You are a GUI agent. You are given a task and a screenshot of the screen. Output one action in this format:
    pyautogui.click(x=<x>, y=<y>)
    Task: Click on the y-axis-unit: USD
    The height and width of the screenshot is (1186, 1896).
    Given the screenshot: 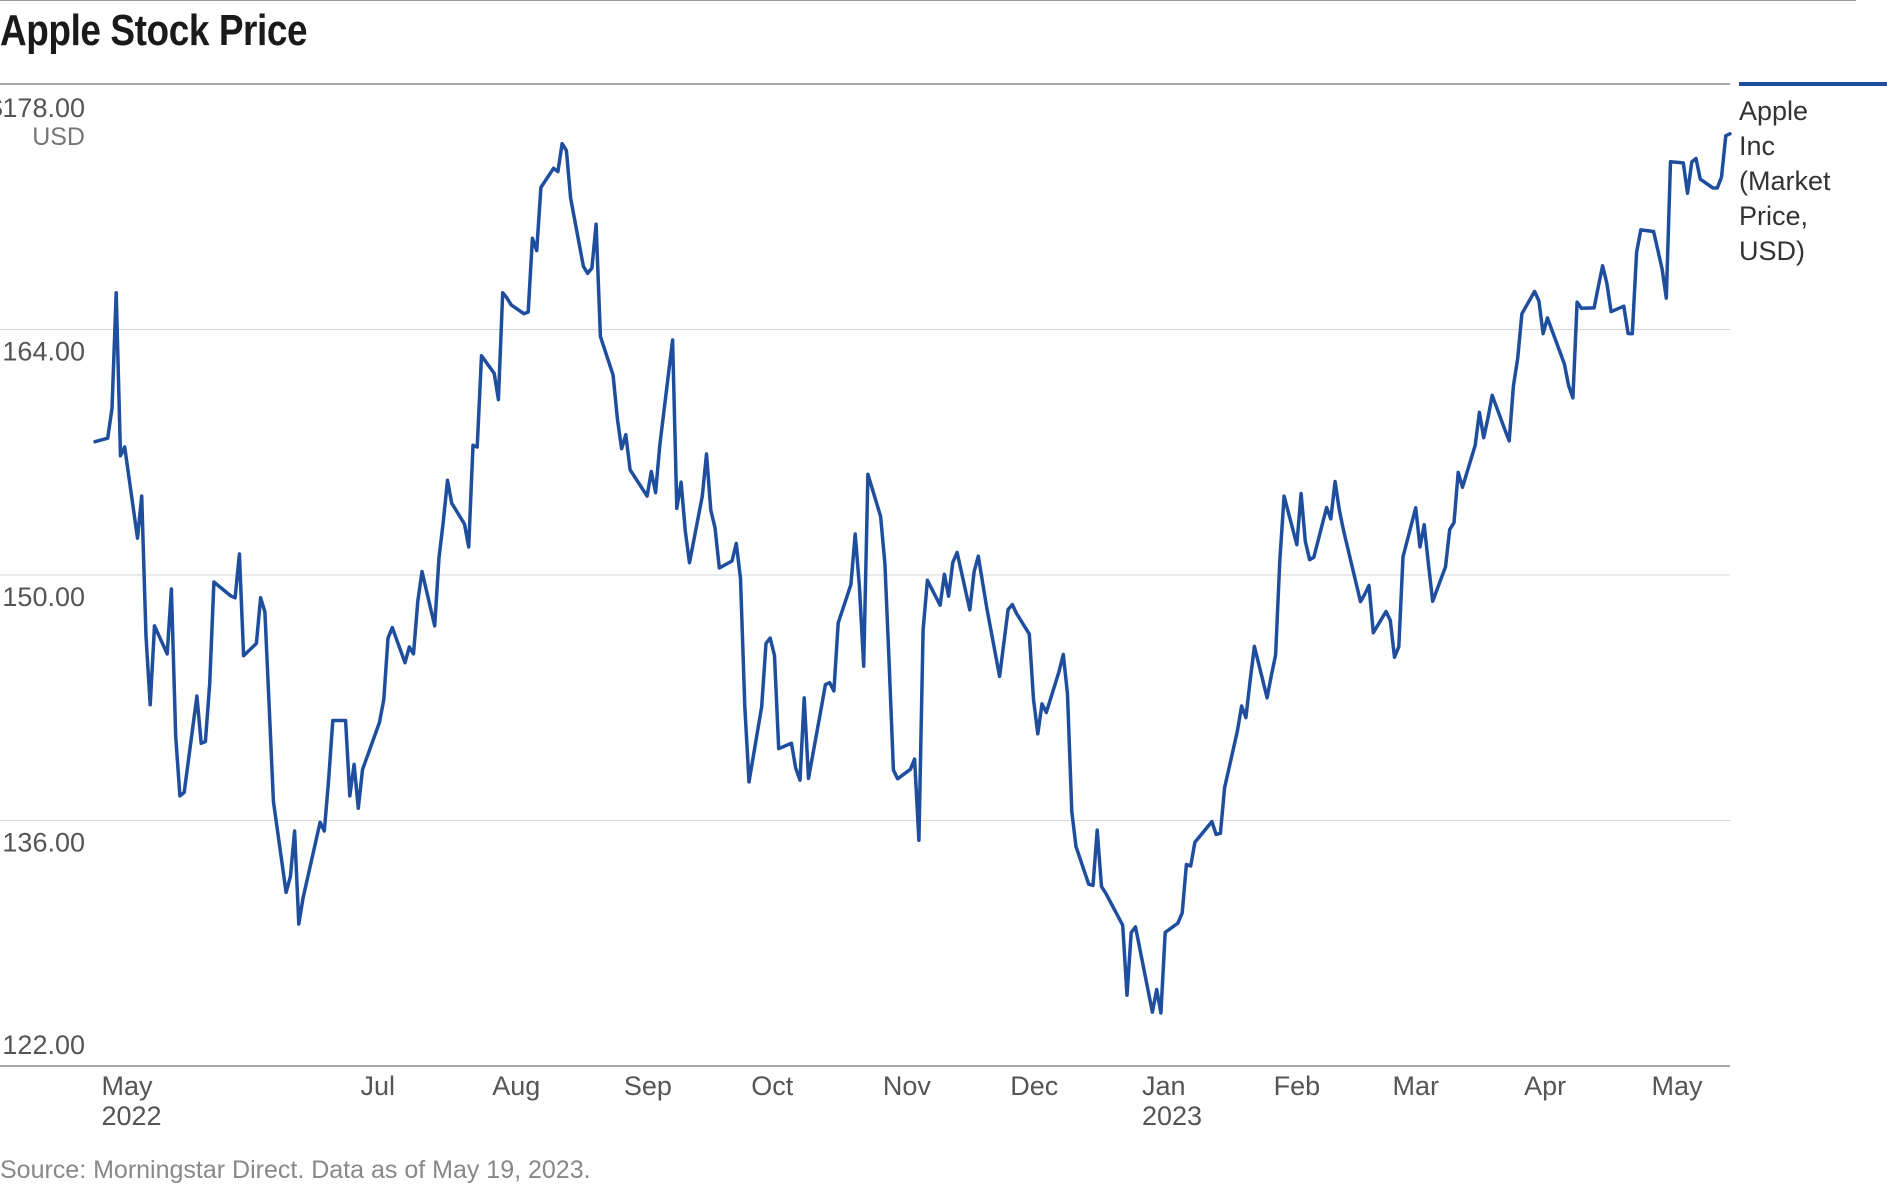 What is the action you would take?
    pyautogui.click(x=58, y=137)
    